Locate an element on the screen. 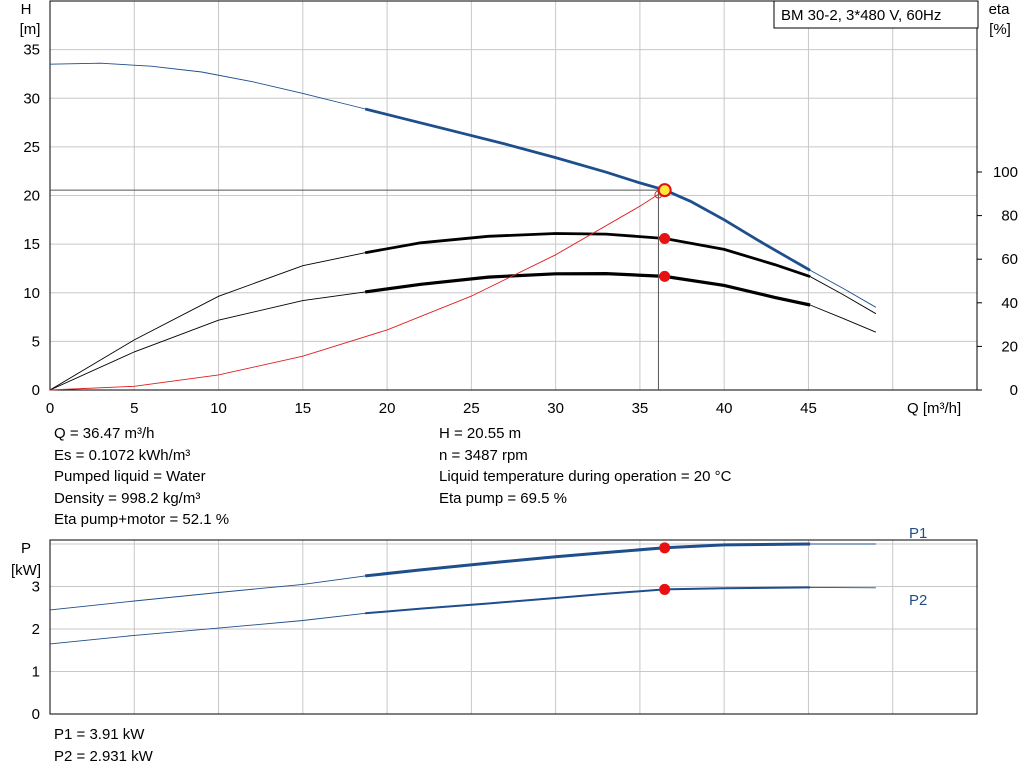 The width and height of the screenshot is (1024, 781). eta-tick-label: 0 is located at coordinates (1014, 390).